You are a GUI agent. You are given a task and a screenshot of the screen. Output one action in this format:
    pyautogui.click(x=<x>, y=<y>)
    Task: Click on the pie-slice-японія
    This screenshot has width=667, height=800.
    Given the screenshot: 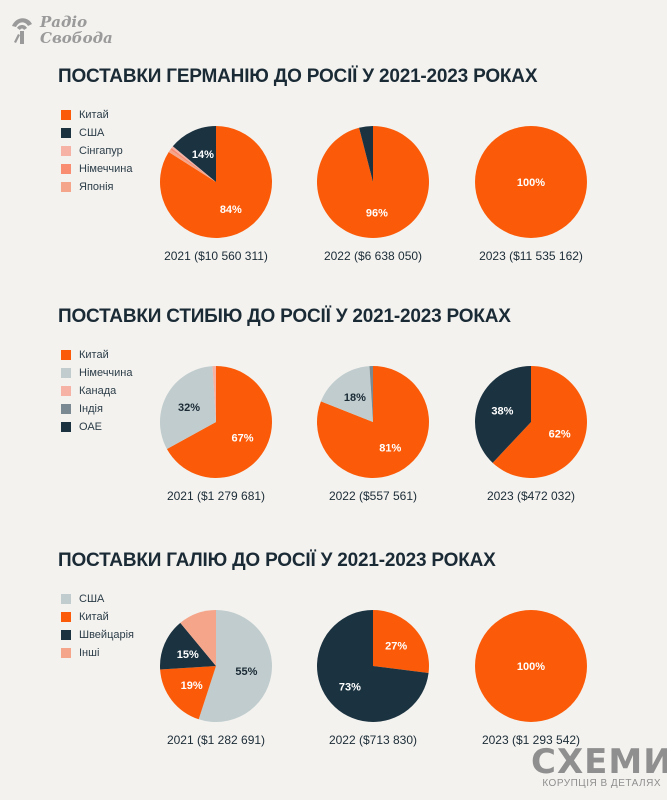 What is the action you would take?
    pyautogui.click(x=192, y=165)
    